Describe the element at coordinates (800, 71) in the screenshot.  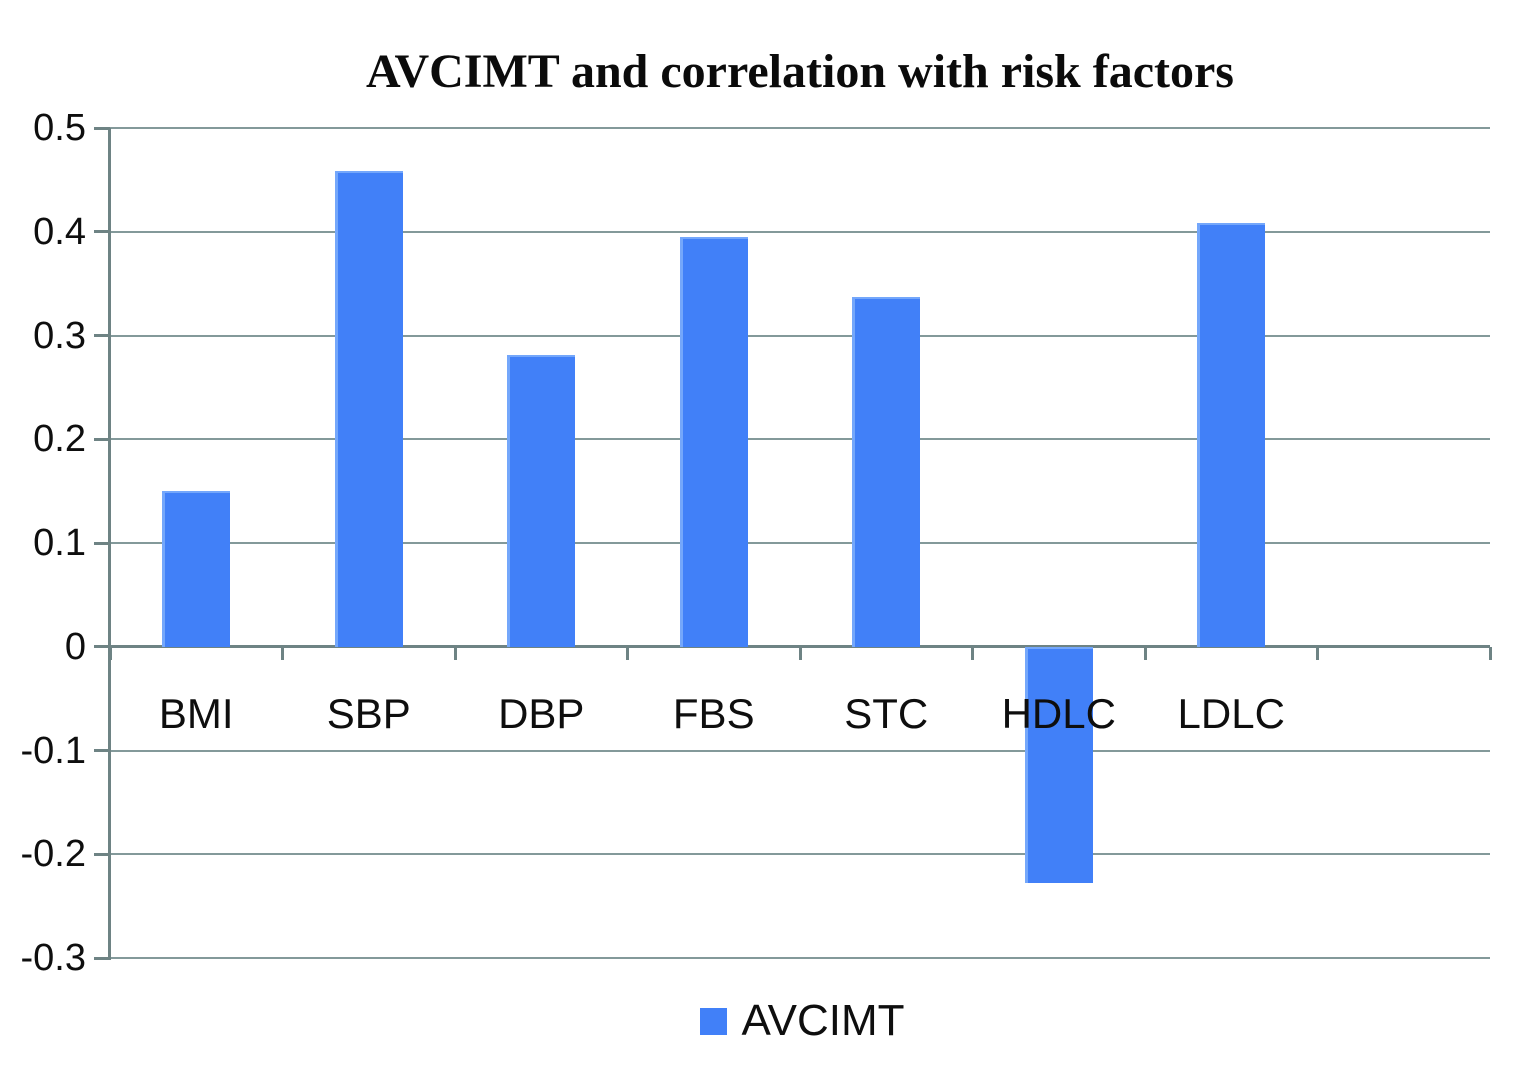
I see `chart-title: AVCIMT and correlation with risk factors` at that location.